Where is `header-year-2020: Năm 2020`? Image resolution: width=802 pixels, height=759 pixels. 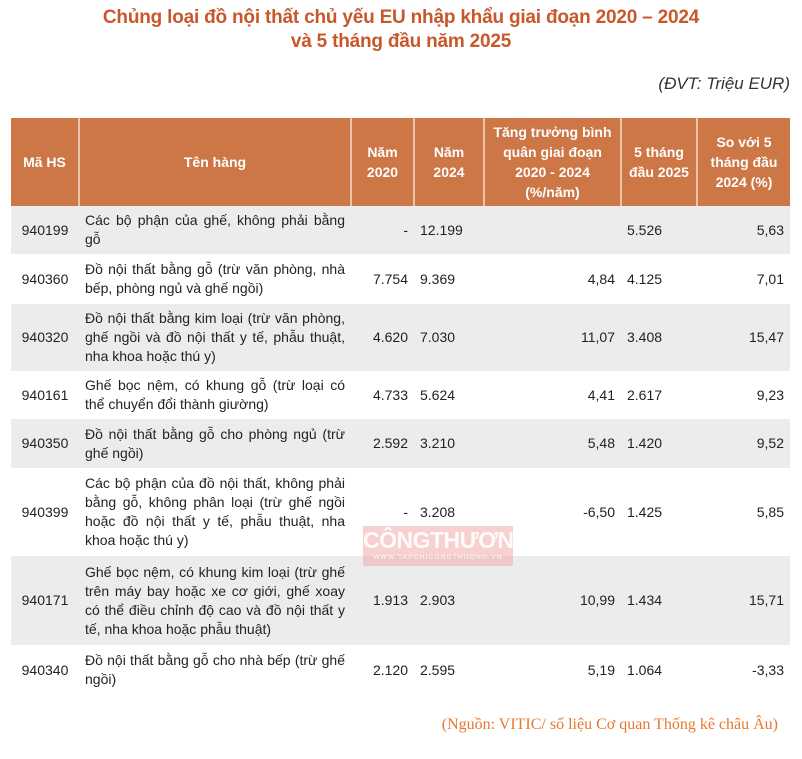
header-year-2020: Năm 2020 is located at coordinates (382, 162).